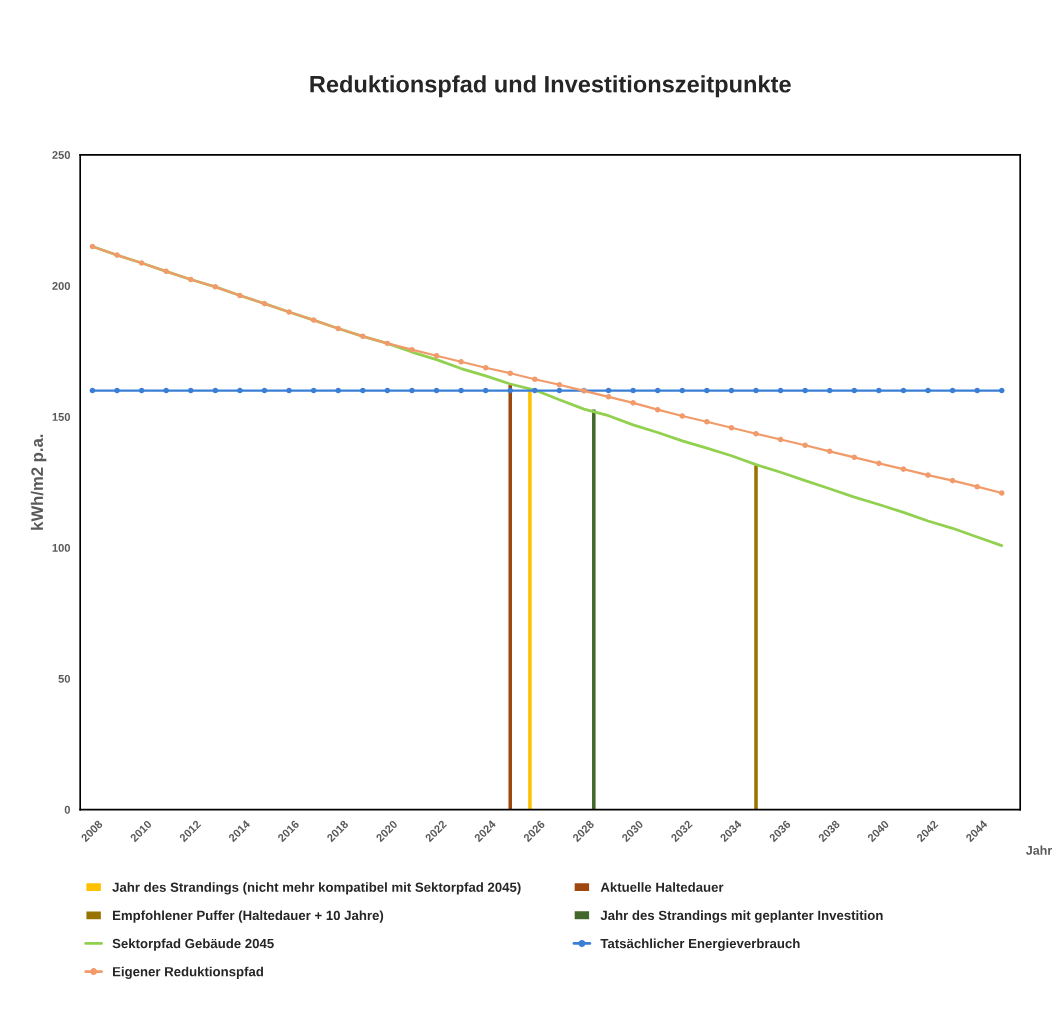 This screenshot has width=1055, height=1012. What do you see at coordinates (193, 944) in the screenshot?
I see `legend-label: Sektorpfad Gebäude 2045` at bounding box center [193, 944].